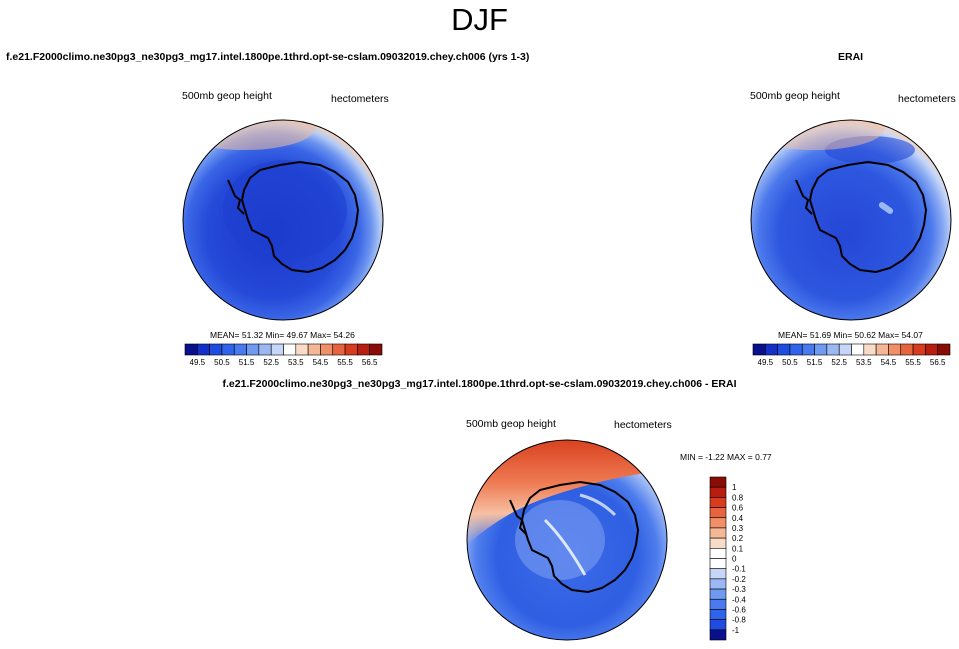 The width and height of the screenshot is (959, 649). What do you see at coordinates (850, 335) in the screenshot?
I see `obs-stats: MEAN= 51.69 Min= 50.62 Max= 54.07` at bounding box center [850, 335].